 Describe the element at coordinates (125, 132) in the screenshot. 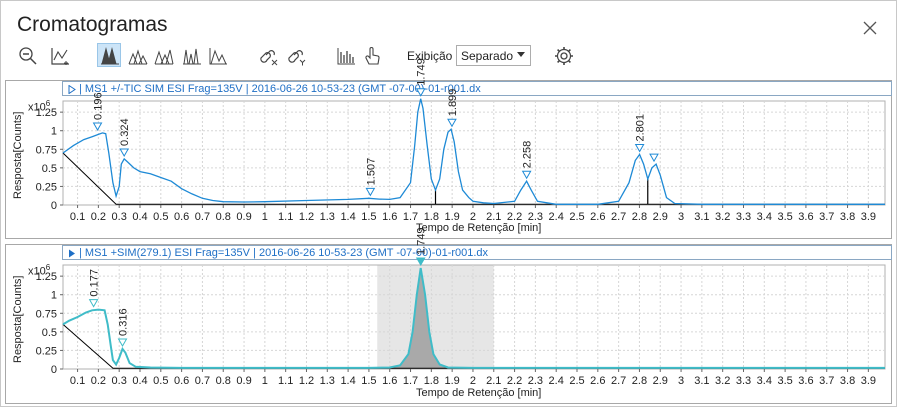

I see `peak-label: 0.324` at that location.